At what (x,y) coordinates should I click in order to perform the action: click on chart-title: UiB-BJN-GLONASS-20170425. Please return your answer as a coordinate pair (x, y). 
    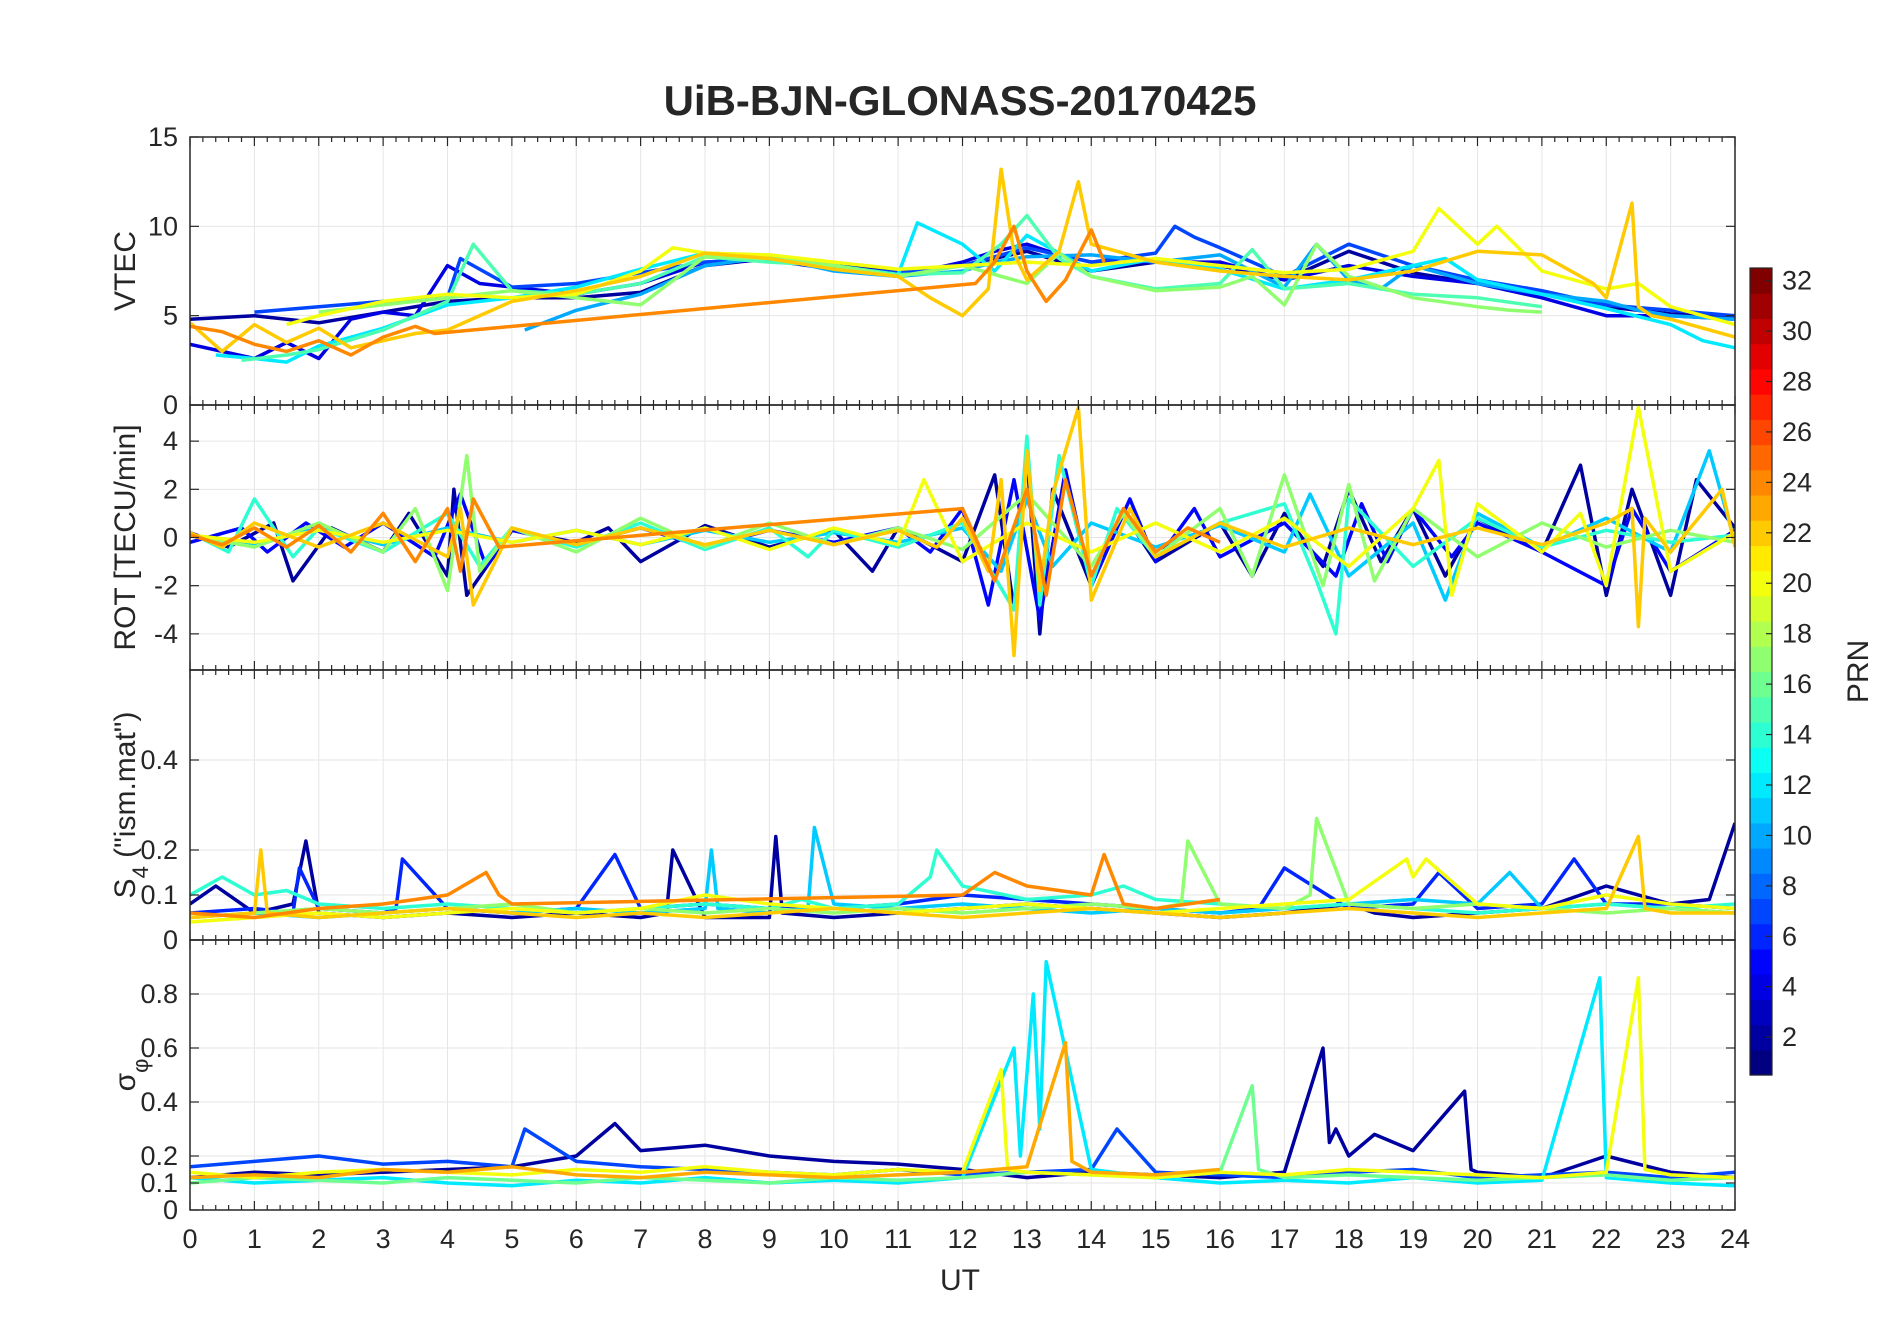
    Looking at the image, I should click on (960, 100).